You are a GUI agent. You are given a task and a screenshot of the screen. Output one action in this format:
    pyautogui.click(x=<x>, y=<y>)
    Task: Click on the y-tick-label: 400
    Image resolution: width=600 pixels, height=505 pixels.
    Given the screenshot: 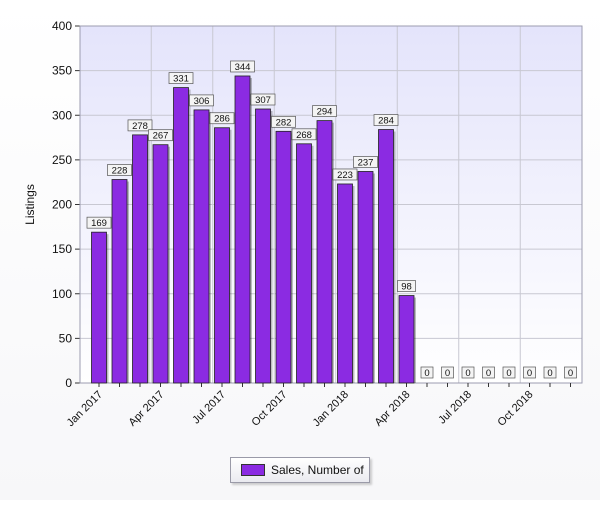 What is the action you would take?
    pyautogui.click(x=62, y=26)
    